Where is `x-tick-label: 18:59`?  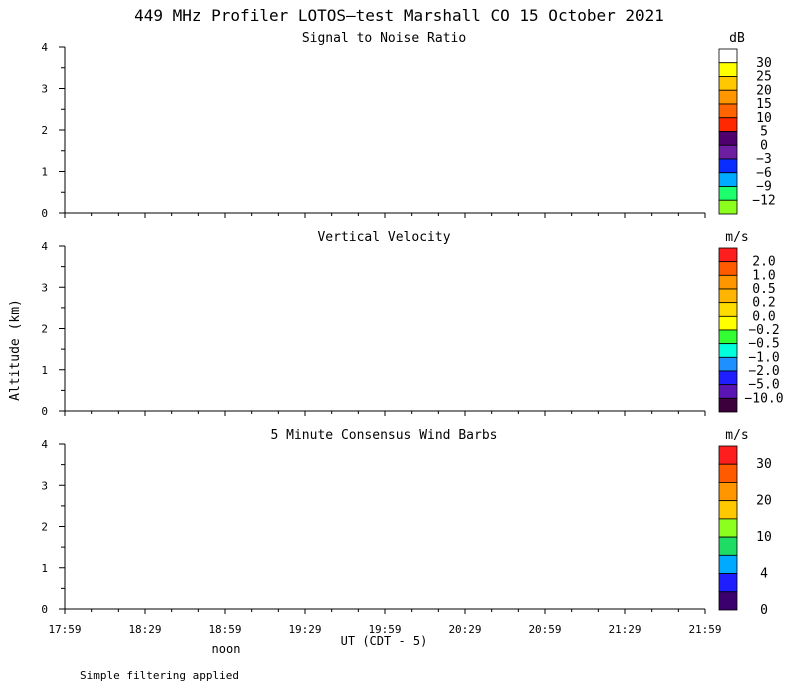 x-tick-label: 18:59 is located at coordinates (224, 629).